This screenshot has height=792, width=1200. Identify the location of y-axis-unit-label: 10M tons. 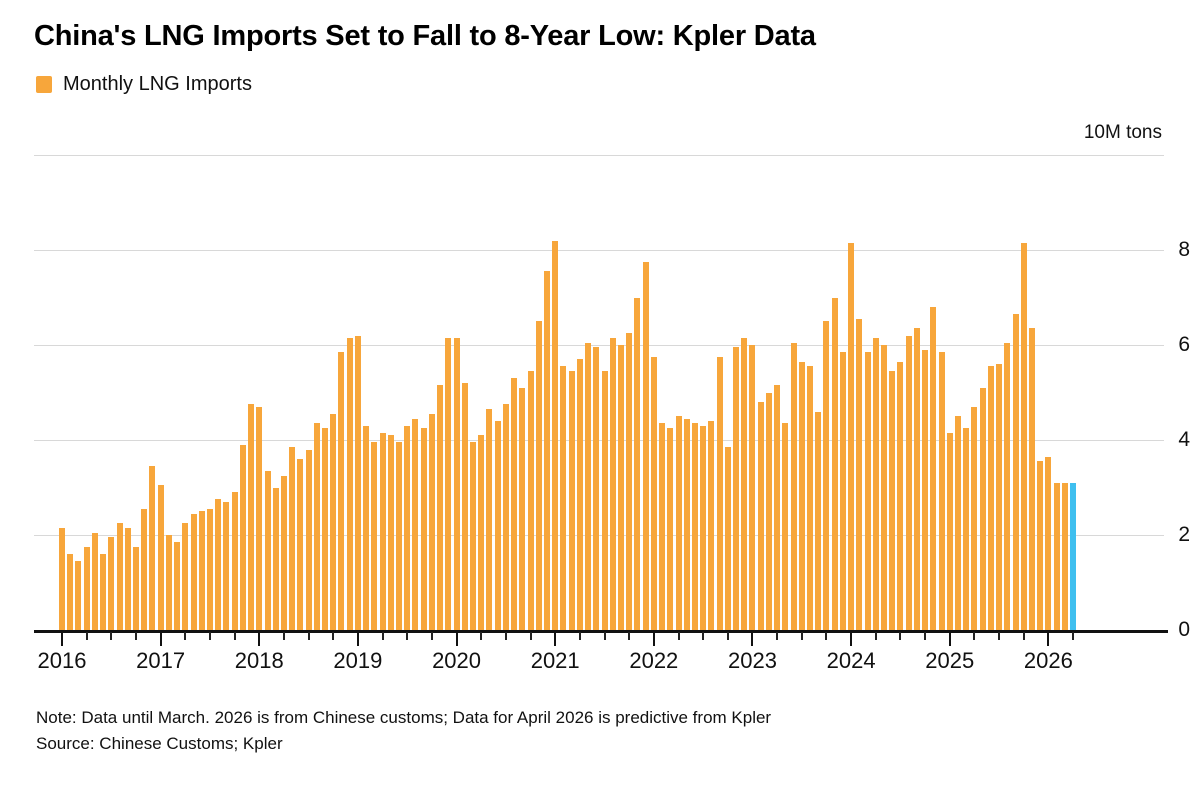
(1122, 132).